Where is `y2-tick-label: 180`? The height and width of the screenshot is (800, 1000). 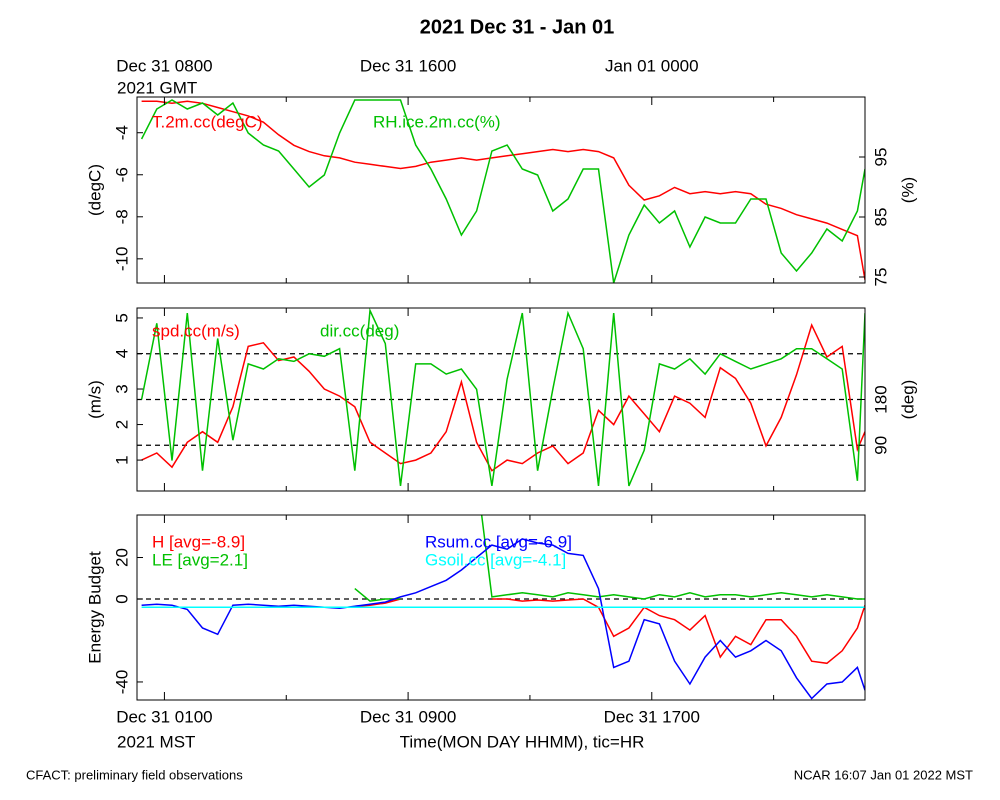 y2-tick-label: 180 is located at coordinates (880, 399).